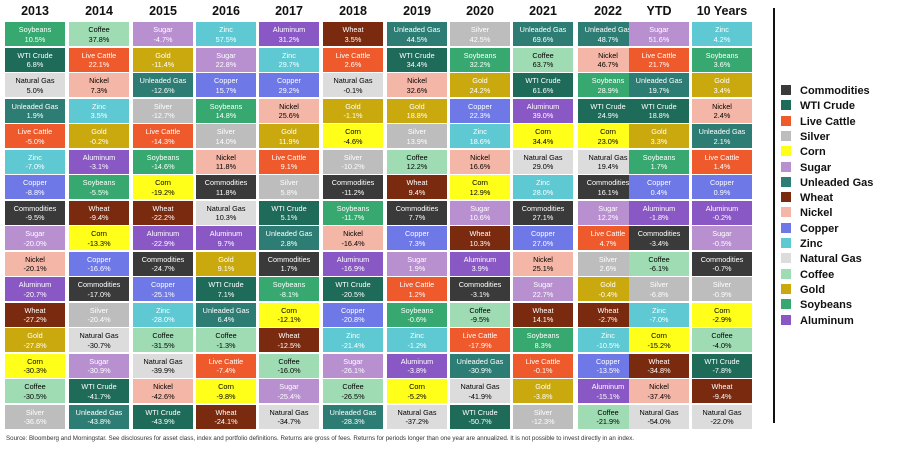 The width and height of the screenshot is (907, 450). What do you see at coordinates (163, 90) in the screenshot?
I see `cell-return-value: -12.6%` at bounding box center [163, 90].